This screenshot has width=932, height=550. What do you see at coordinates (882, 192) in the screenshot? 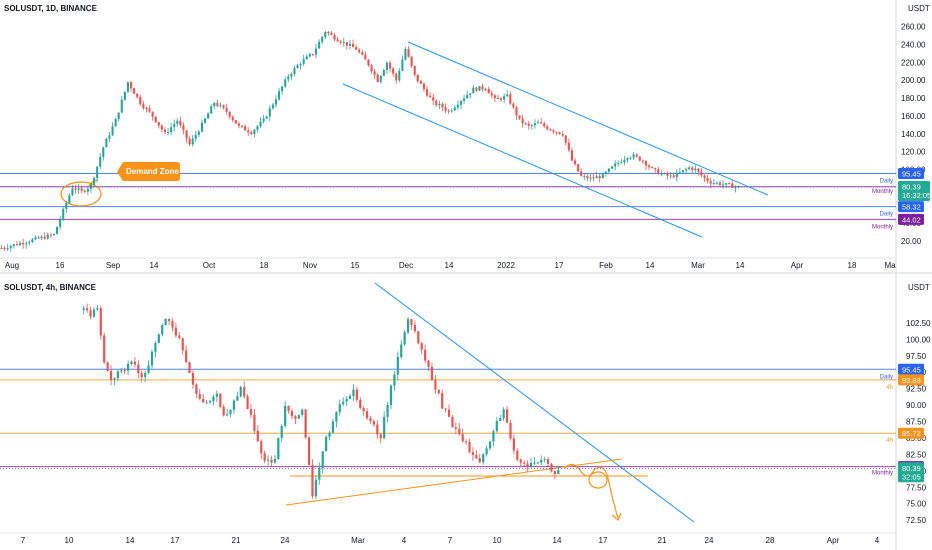
I see `top-current-caption: Monthly` at bounding box center [882, 192].